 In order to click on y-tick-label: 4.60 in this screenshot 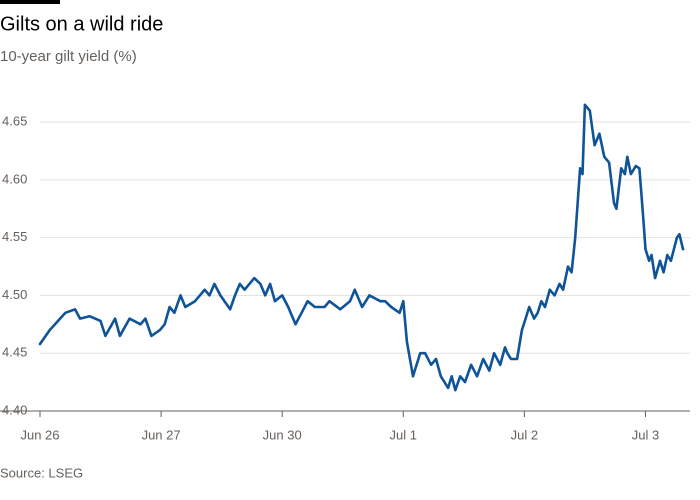, I will do `click(14, 178)`.